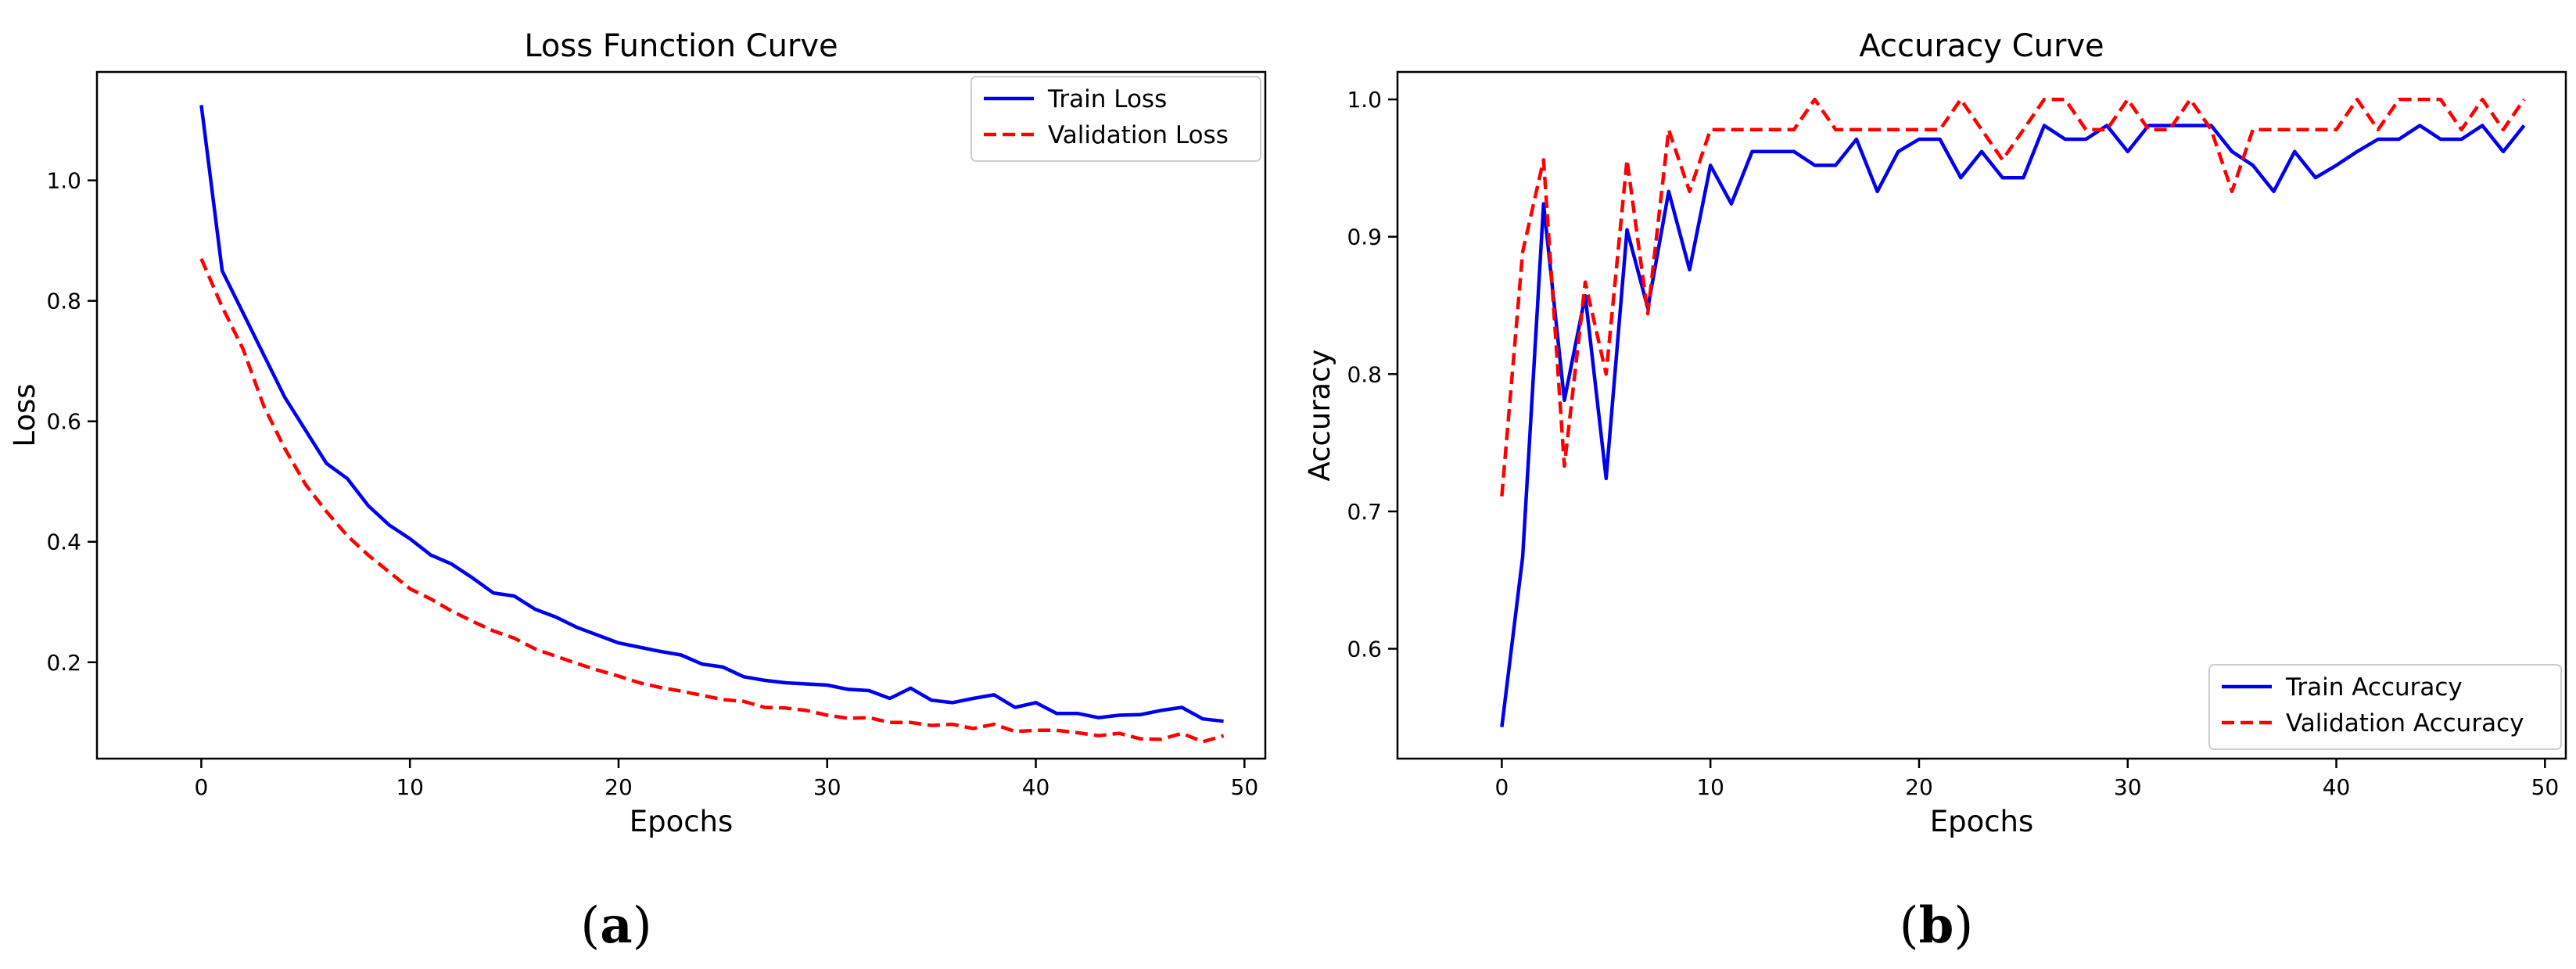 The image size is (2576, 969). I want to click on legend-label: Train Loss, so click(1107, 99).